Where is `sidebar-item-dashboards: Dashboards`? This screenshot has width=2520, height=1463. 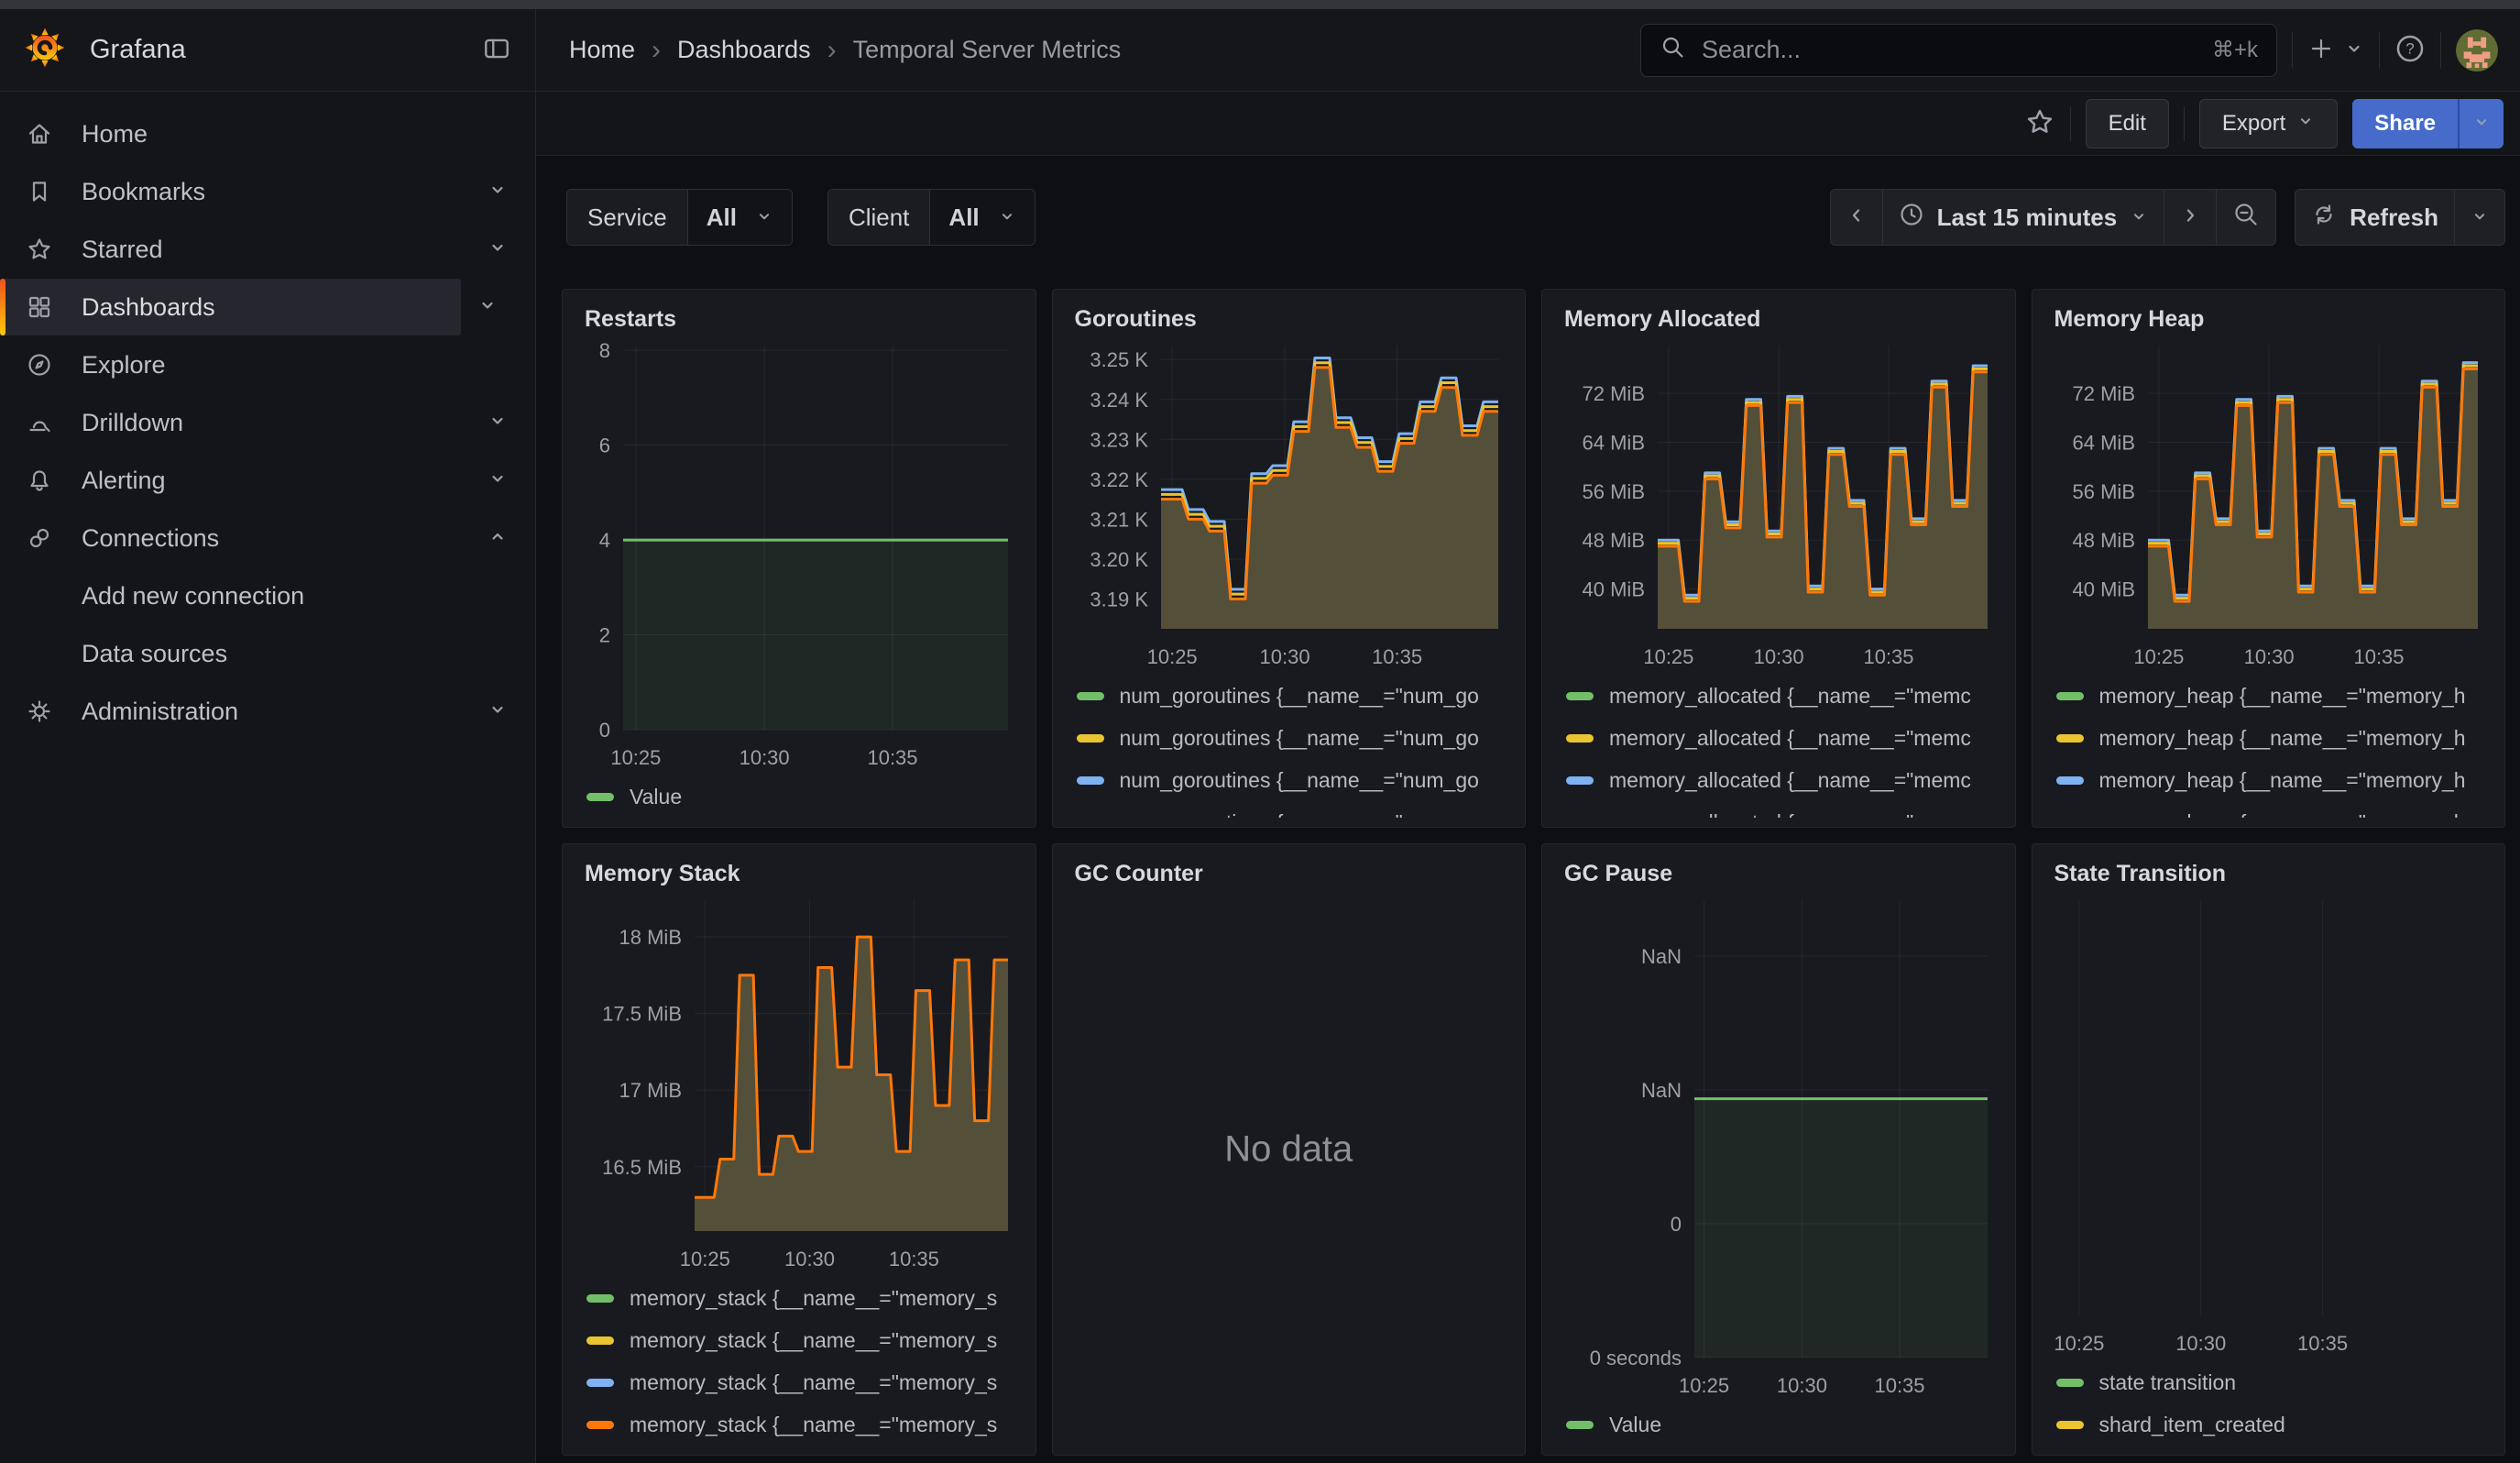
sidebar-item-dashboards: Dashboards is located at coordinates (246, 307).